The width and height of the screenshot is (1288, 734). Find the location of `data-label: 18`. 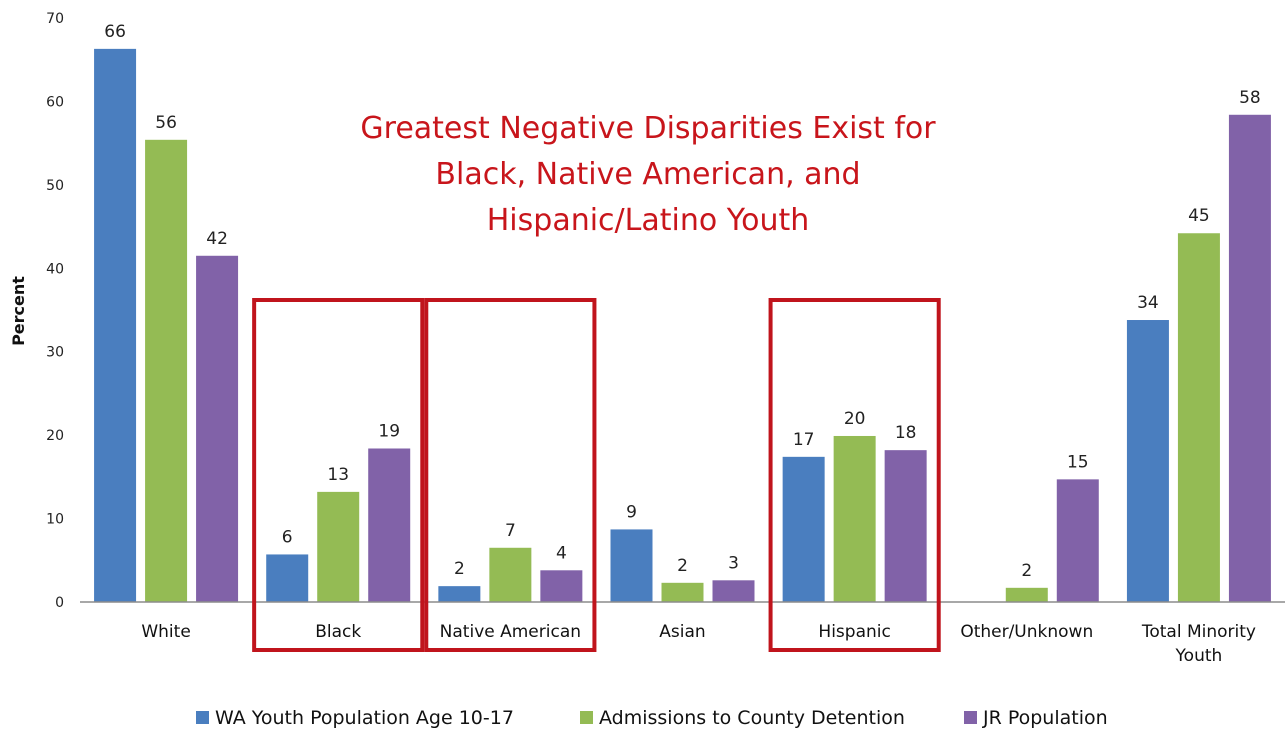

data-label: 18 is located at coordinates (906, 433).